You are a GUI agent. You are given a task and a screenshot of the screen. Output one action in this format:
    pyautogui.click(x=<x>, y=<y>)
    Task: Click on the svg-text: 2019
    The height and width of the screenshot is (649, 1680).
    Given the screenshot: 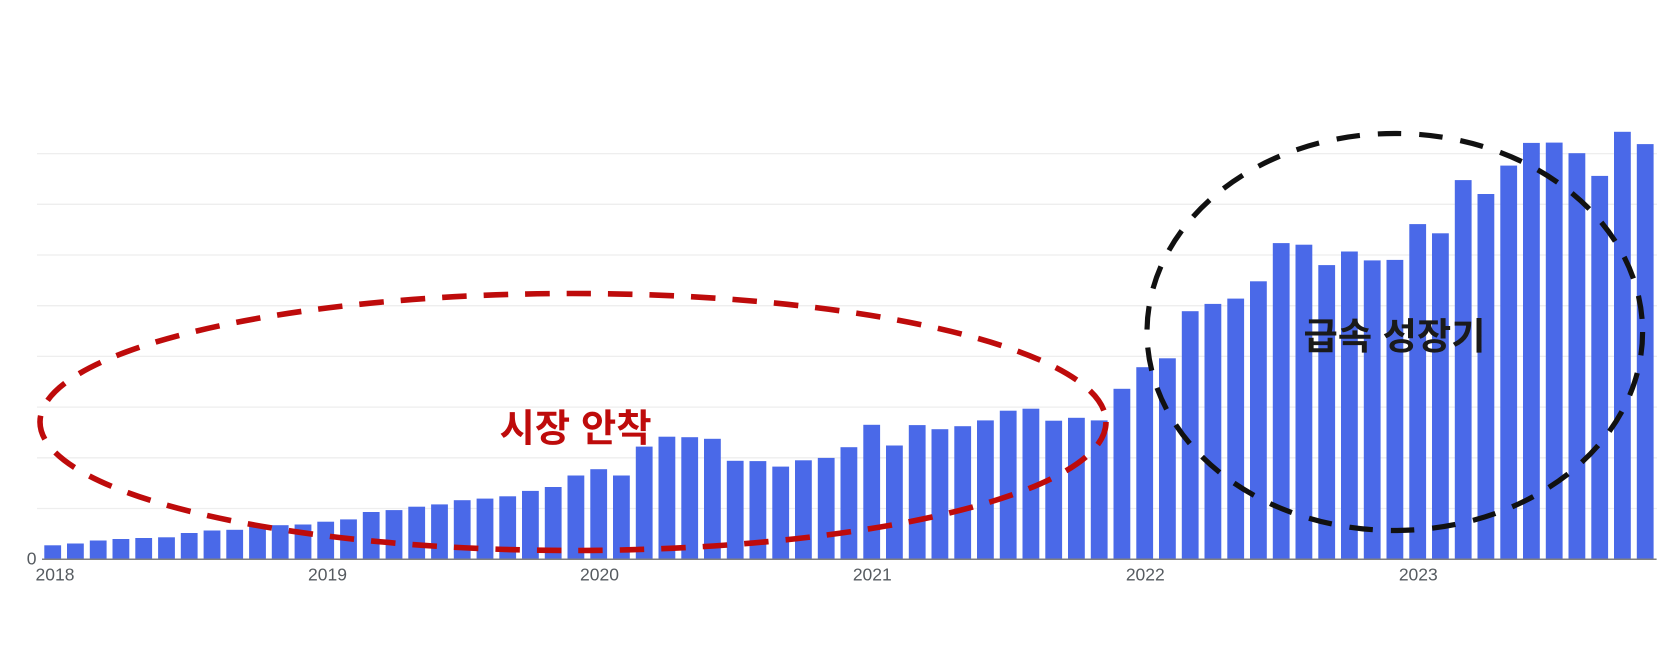 What is the action you would take?
    pyautogui.click(x=327, y=575)
    